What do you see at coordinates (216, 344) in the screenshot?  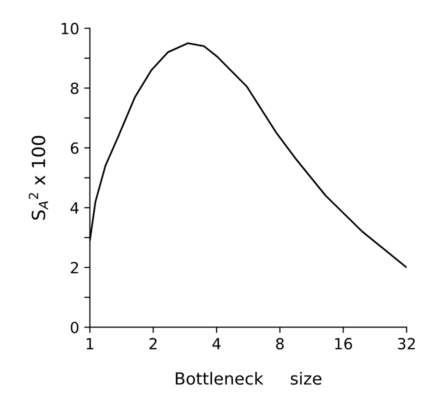 I see `x-tick-label: 4` at bounding box center [216, 344].